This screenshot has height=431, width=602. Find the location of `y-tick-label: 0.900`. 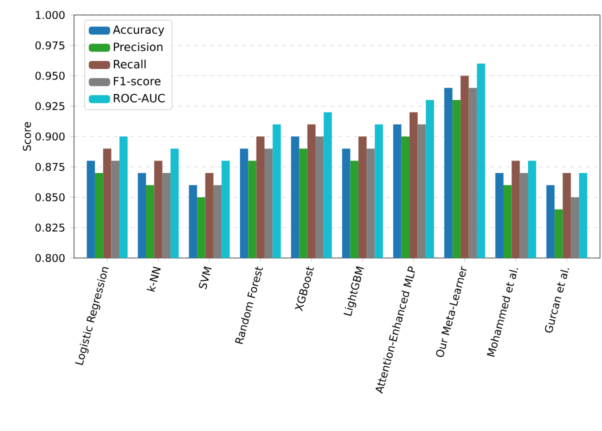

y-tick-label: 0.900 is located at coordinates (50, 136).